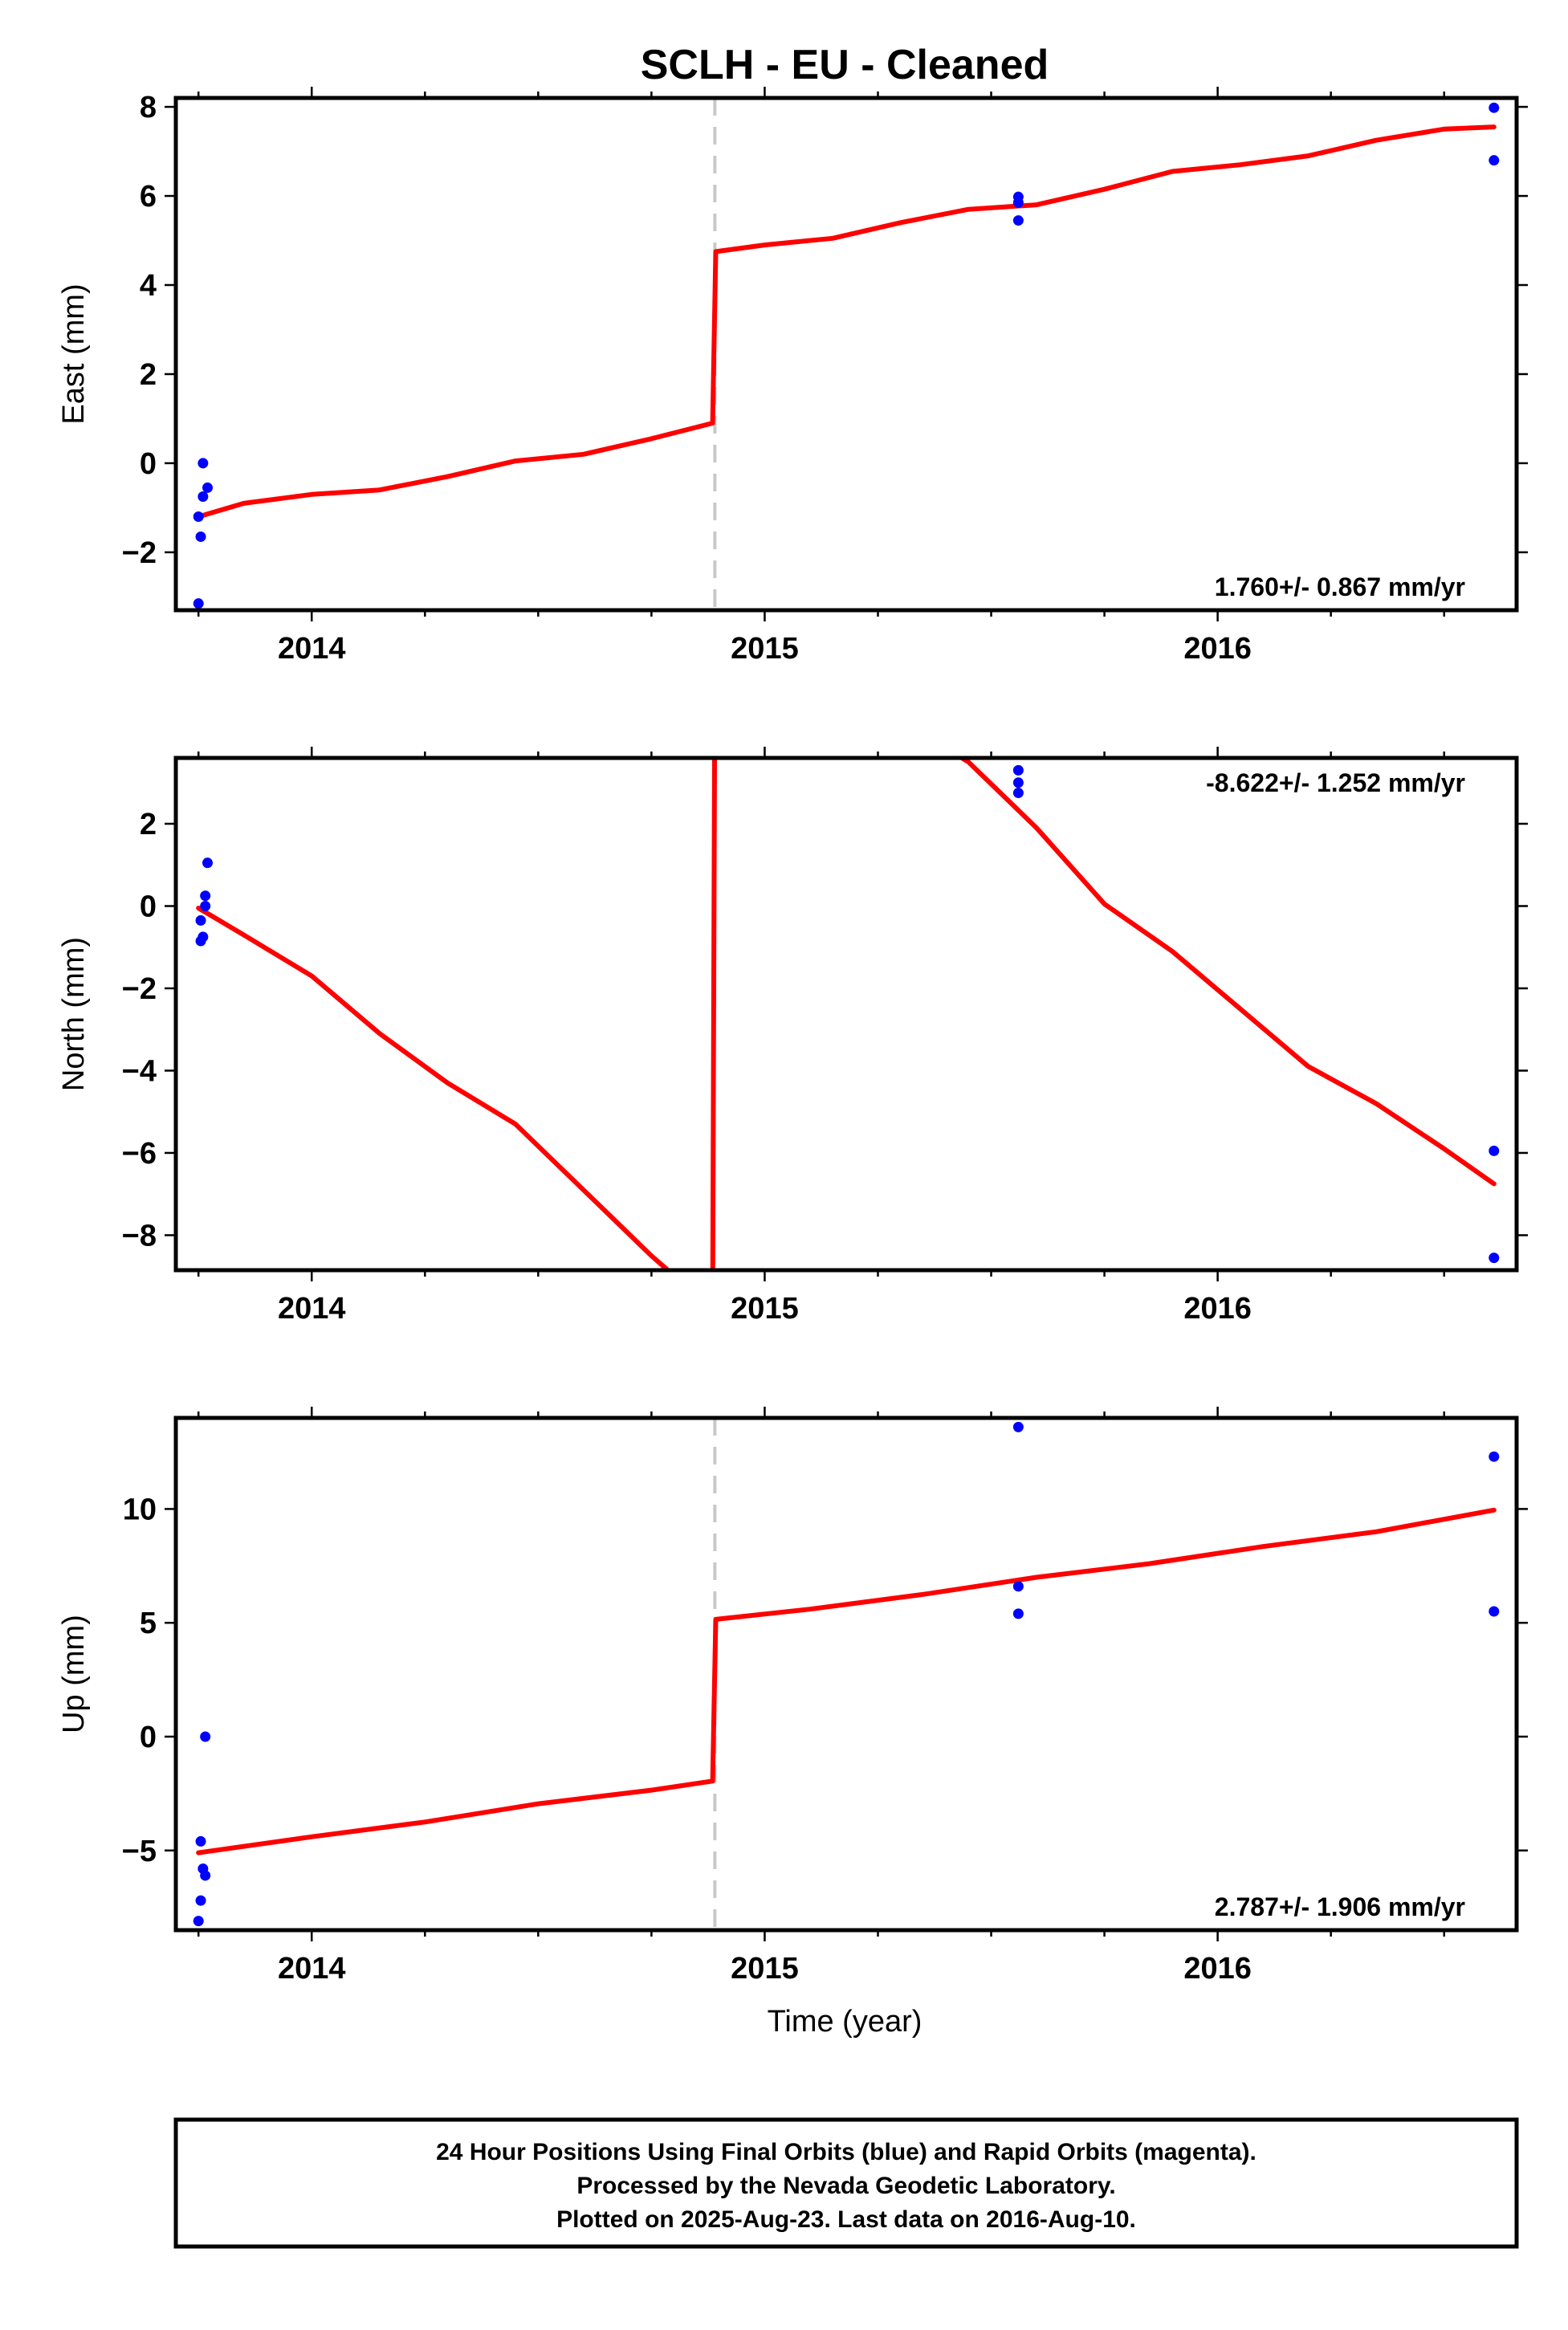  Describe the element at coordinates (139, 1236) in the screenshot. I see `y-tick-label: −8` at that location.